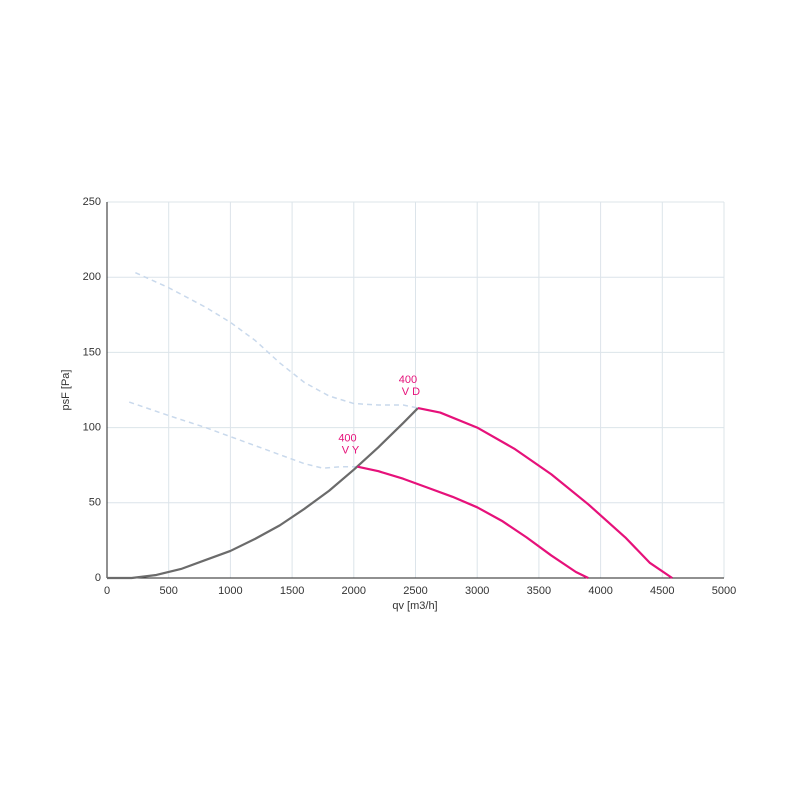  What do you see at coordinates (66, 390) in the screenshot?
I see `y-axis-label: psF [Pa]` at bounding box center [66, 390].